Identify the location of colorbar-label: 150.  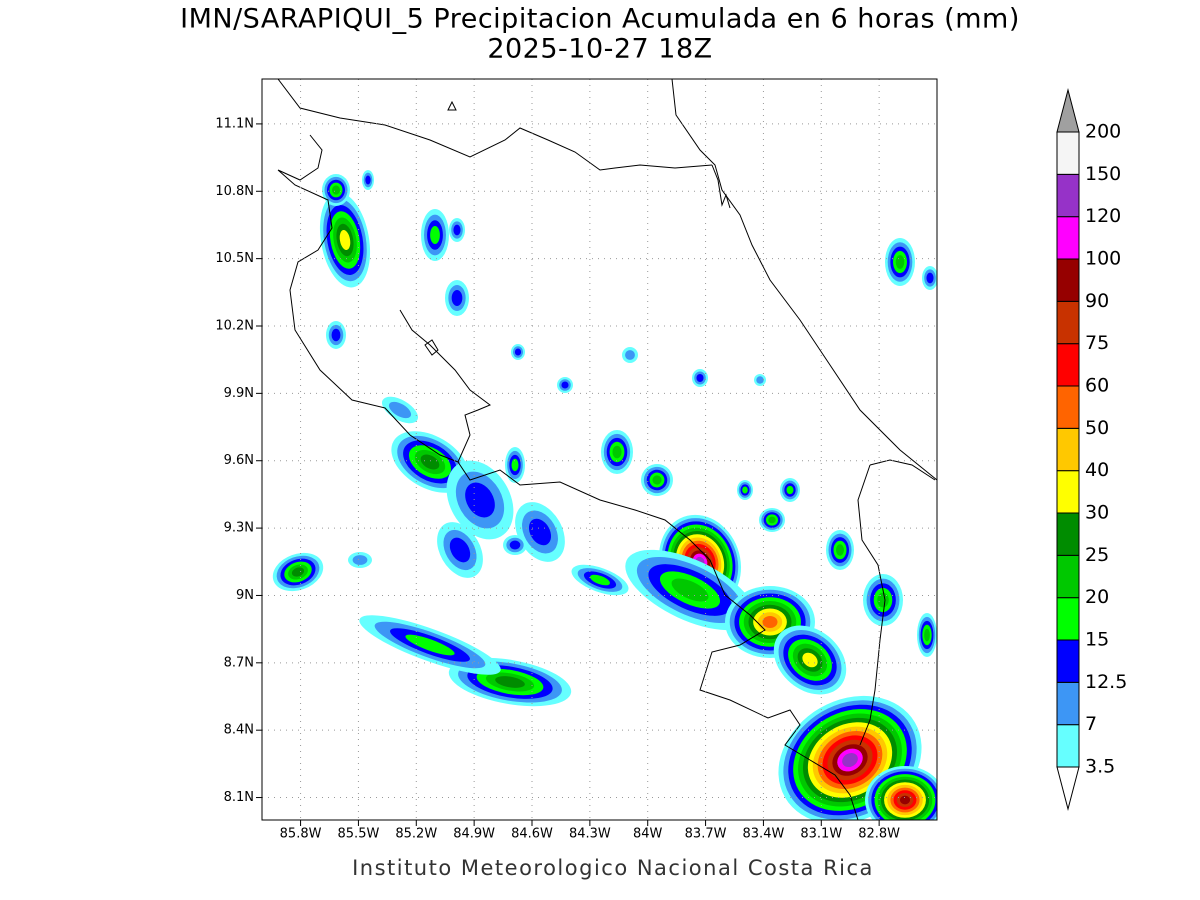
(1103, 174).